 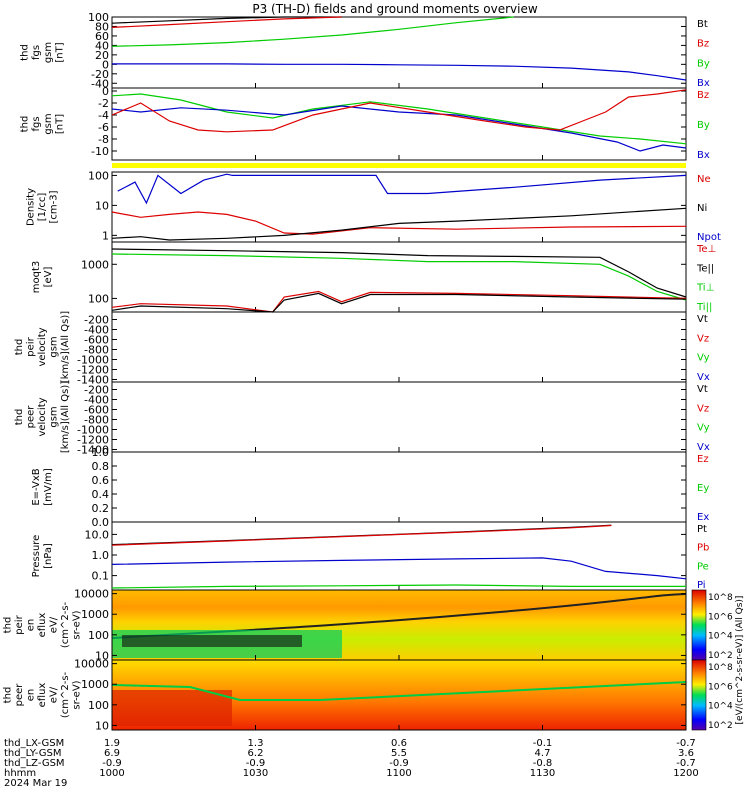 What do you see at coordinates (34, 743) in the screenshot?
I see `time-axis-row-name: thd_LX-GSM` at bounding box center [34, 743].